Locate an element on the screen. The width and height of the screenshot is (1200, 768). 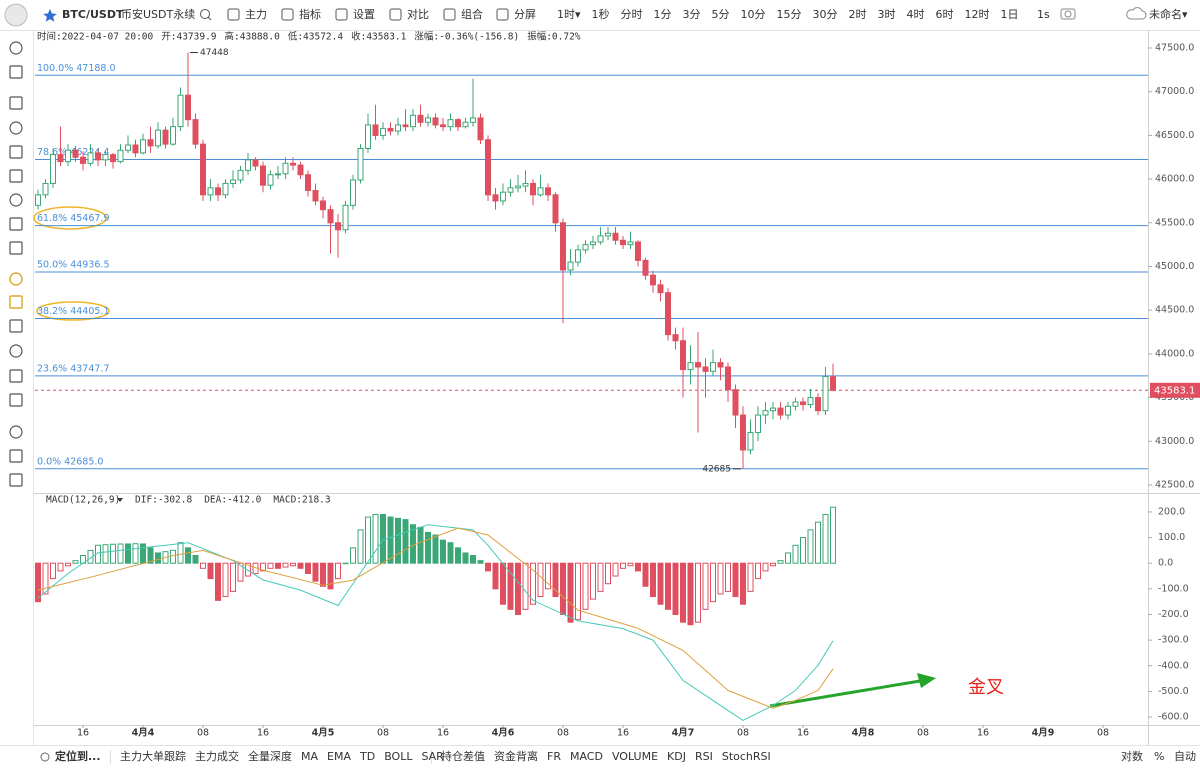
indicator-tab: 主力大单跟踪 is located at coordinates (153, 756).